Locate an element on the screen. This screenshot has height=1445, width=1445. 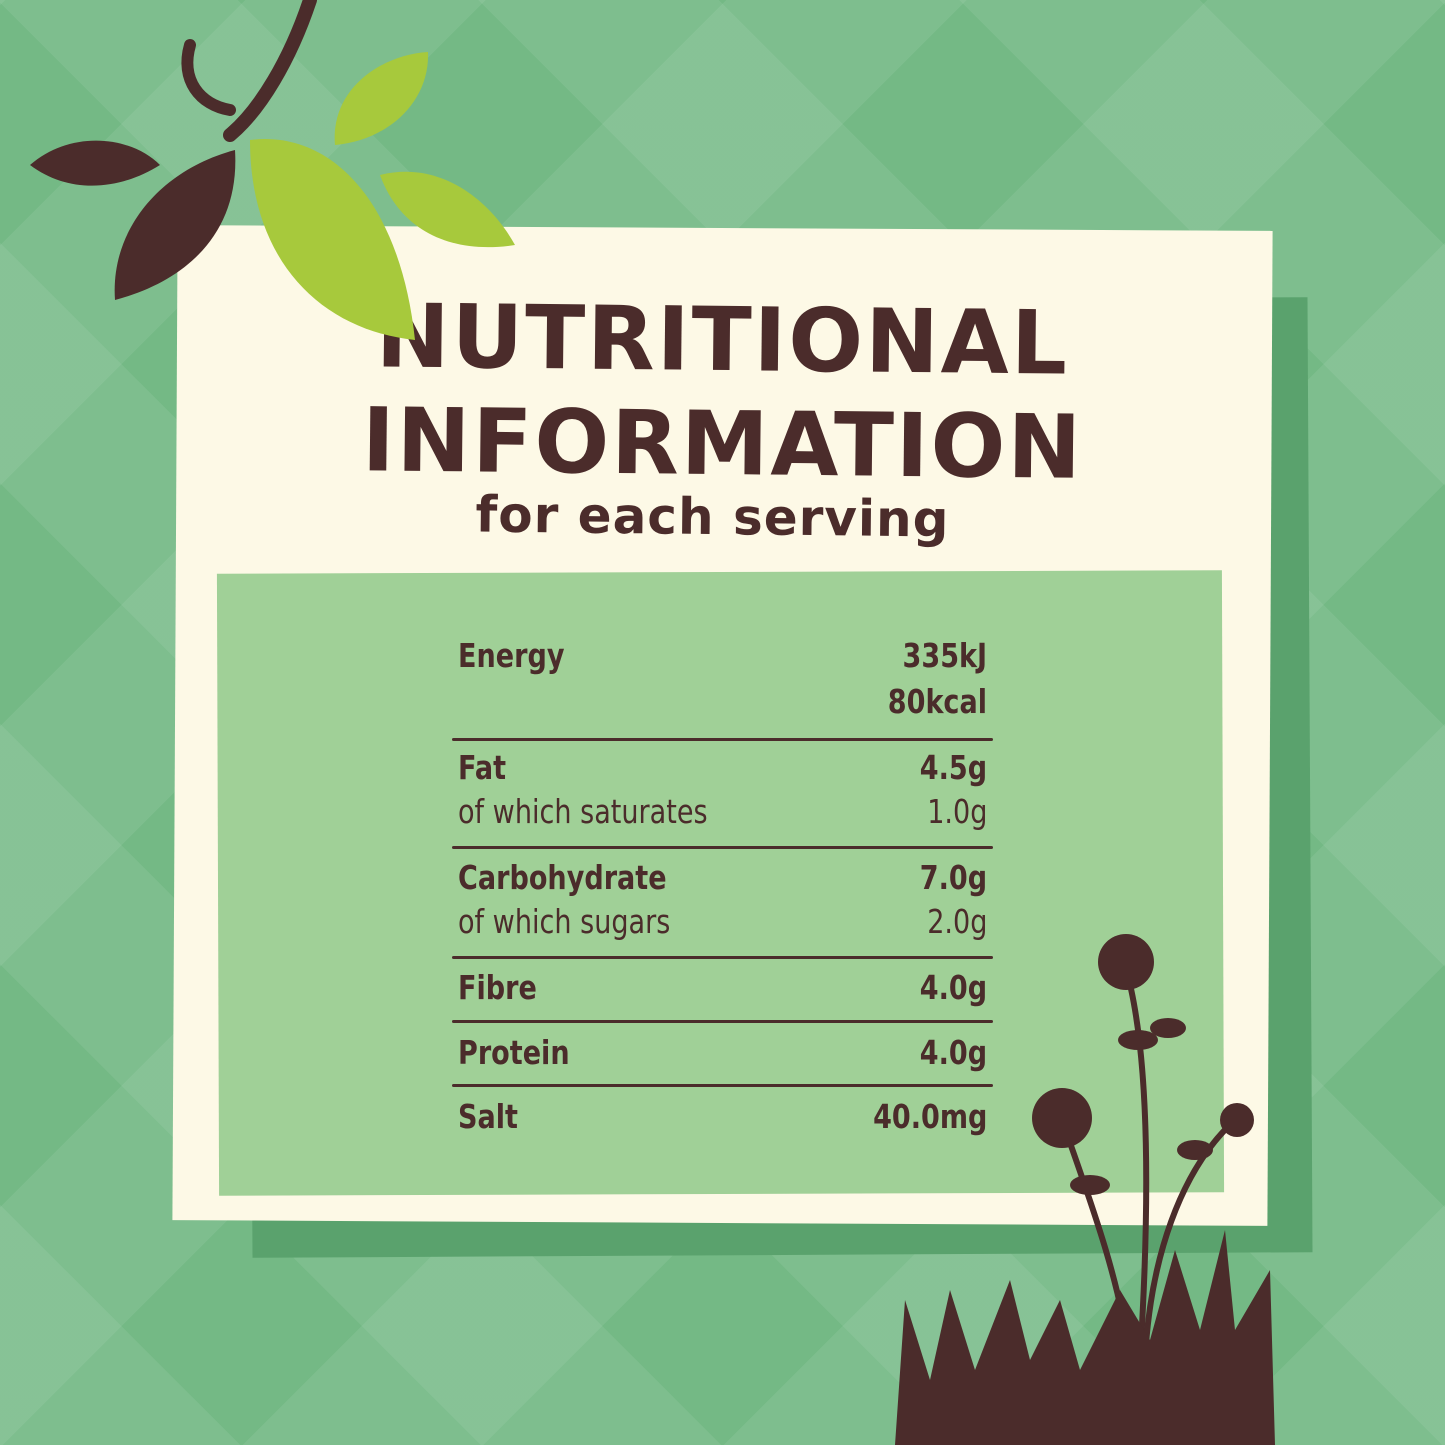
row-fat: Fat 4.5g is located at coordinates (722, 767).